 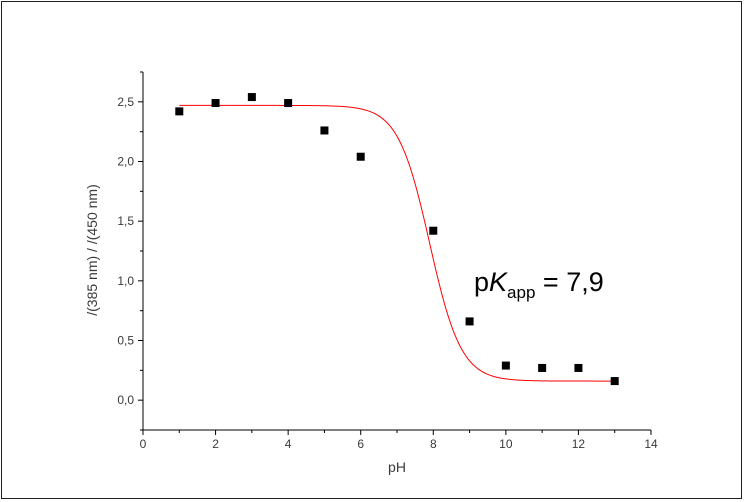 I want to click on y-tick-label: 1,0, so click(x=125, y=281).